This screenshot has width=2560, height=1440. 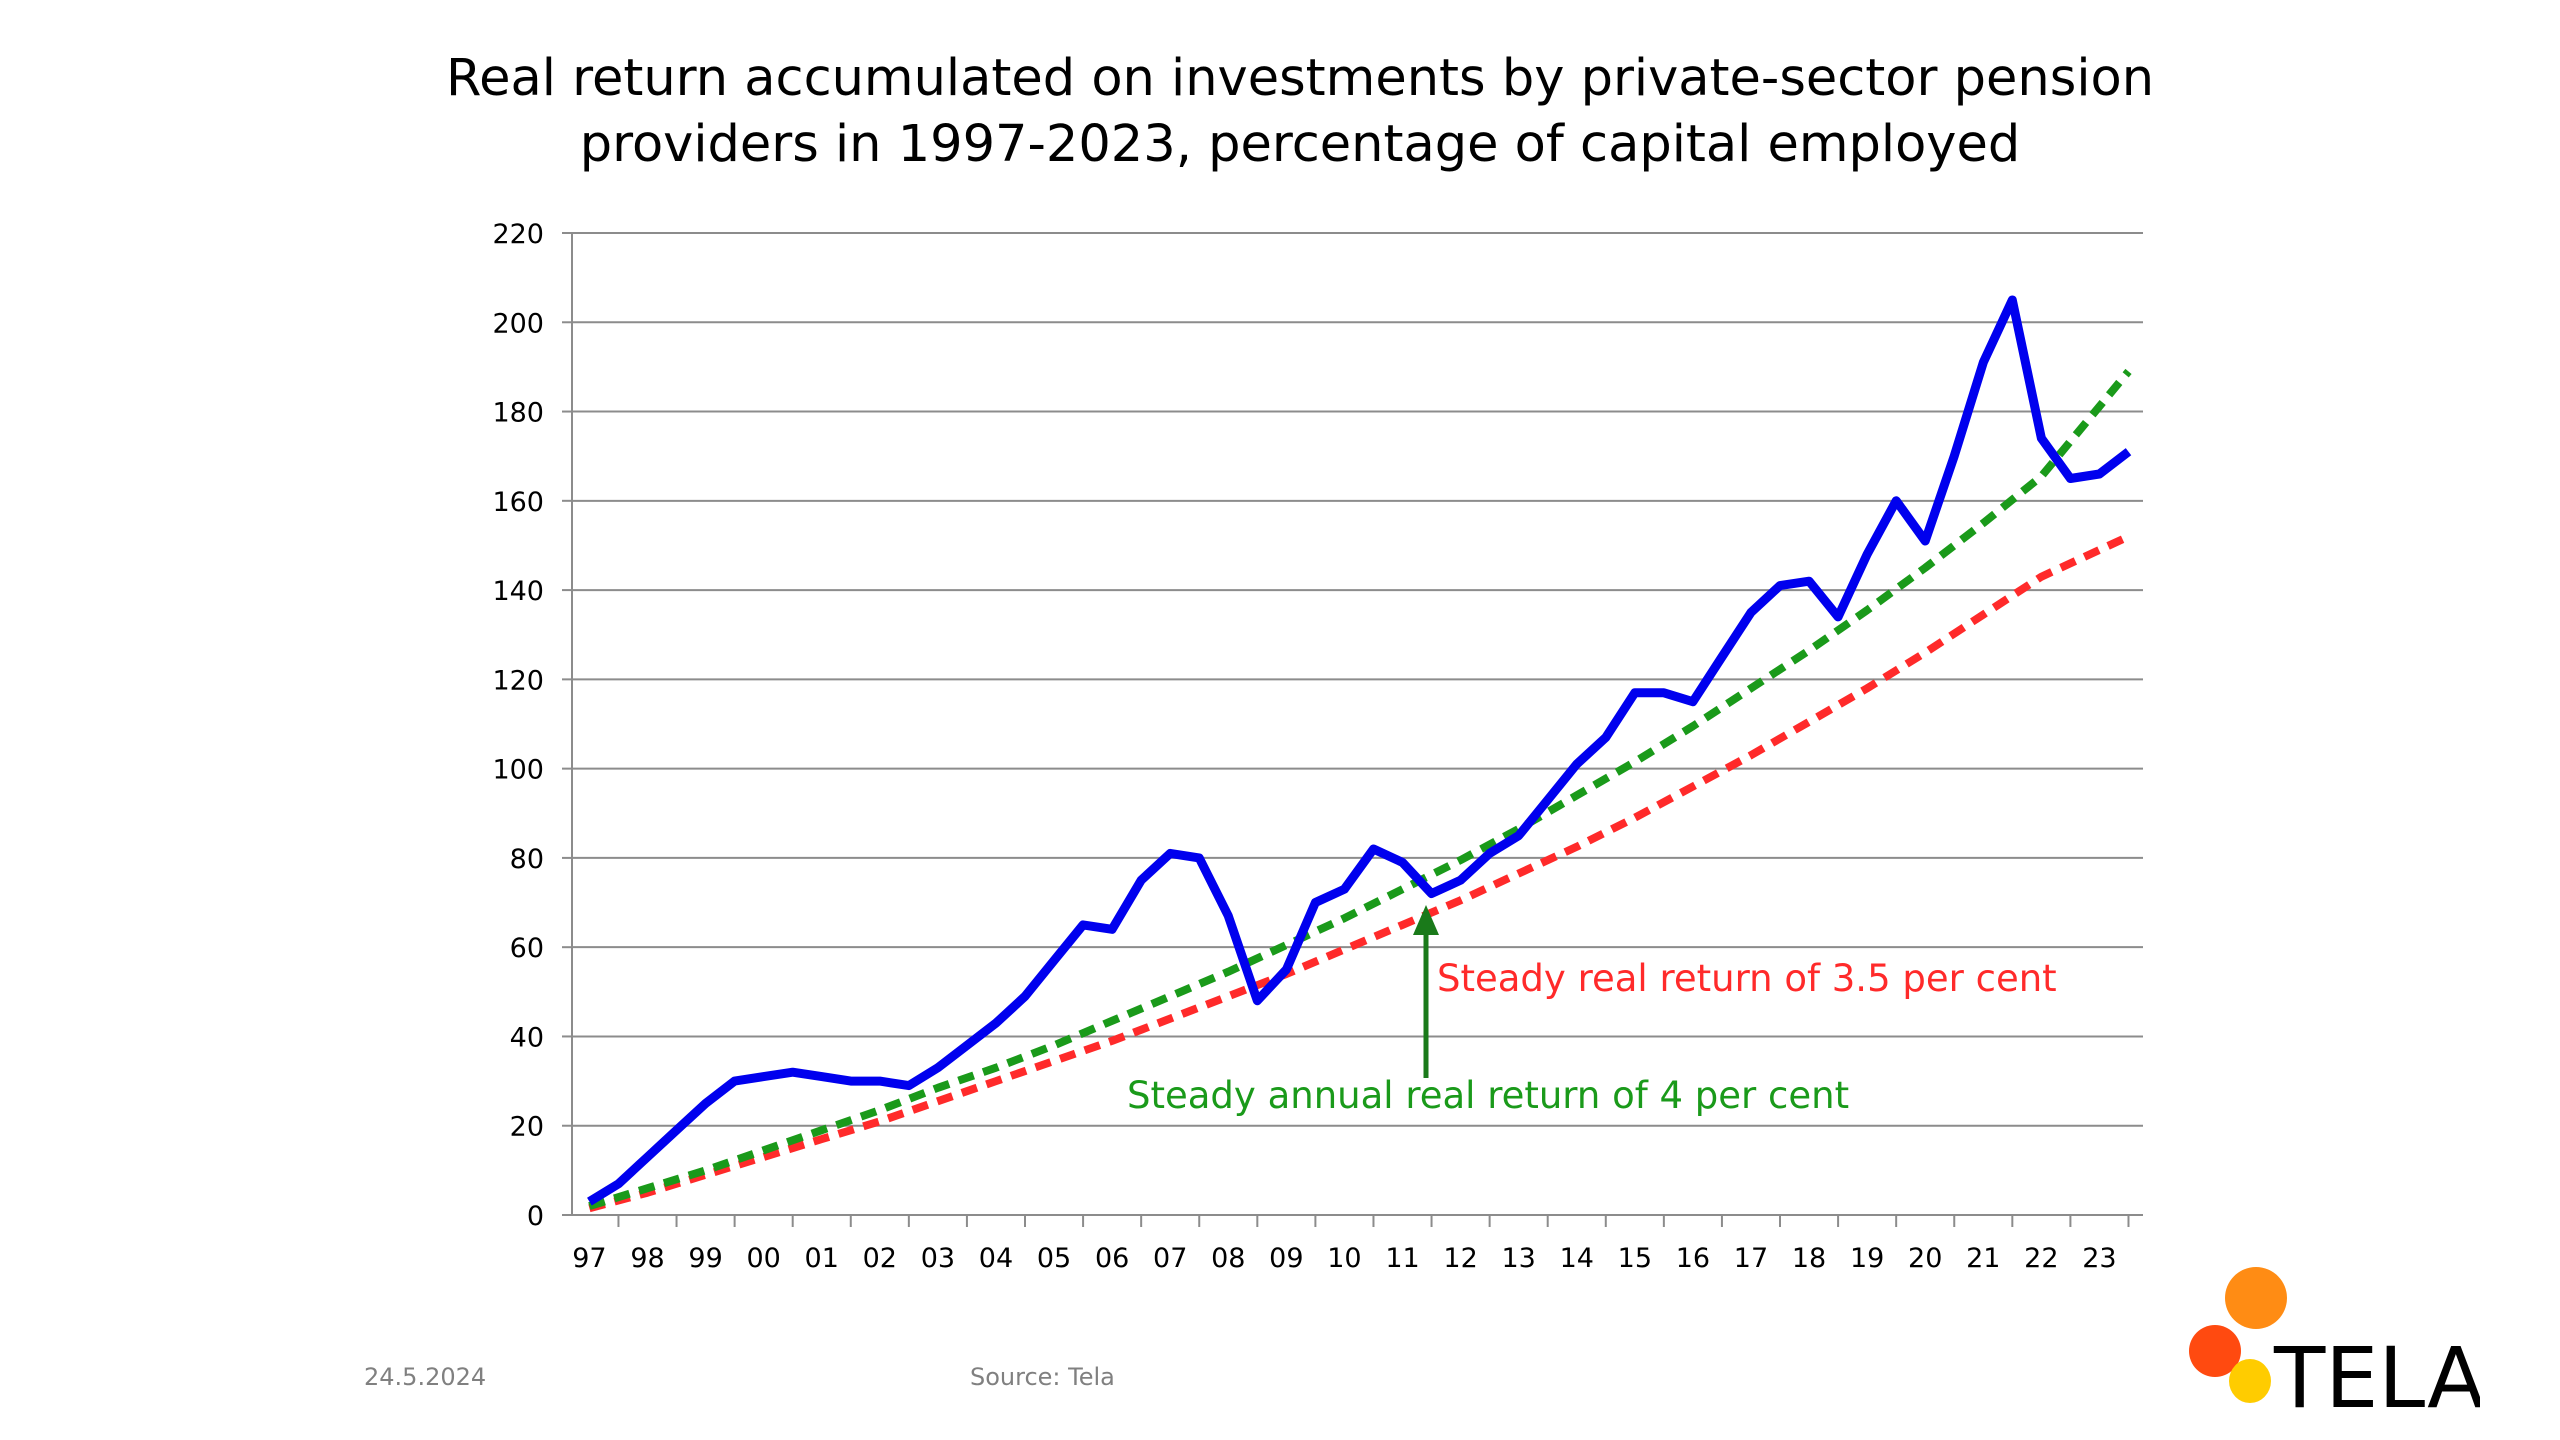 I want to click on x-tick-23: 23, so click(x=2099, y=1258).